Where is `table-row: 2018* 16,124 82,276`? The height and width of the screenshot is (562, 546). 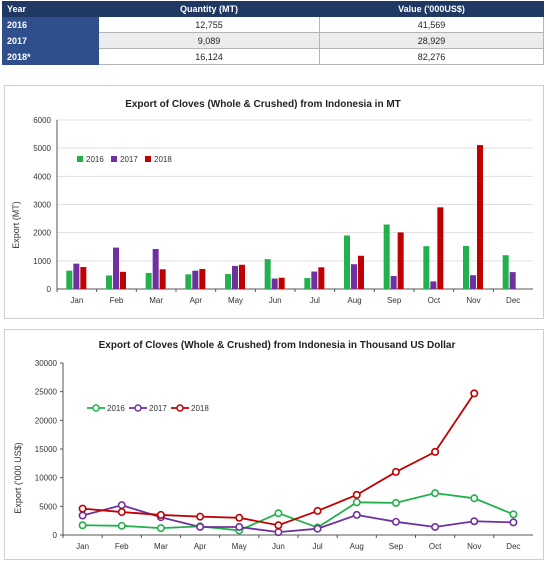
table-row: 2018* 16,124 82,276 is located at coordinates (273, 56).